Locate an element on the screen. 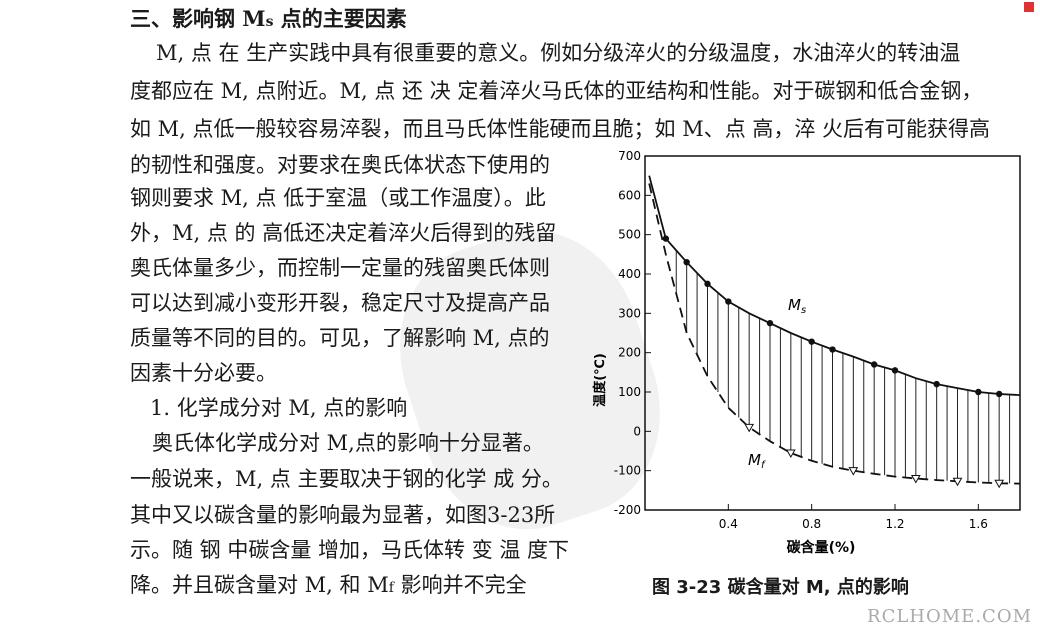 Image resolution: width=1040 pixels, height=639 pixels. text-line-9: 质量等不同的目的。可见，了解影响 M, 点的 is located at coordinates (340, 338).